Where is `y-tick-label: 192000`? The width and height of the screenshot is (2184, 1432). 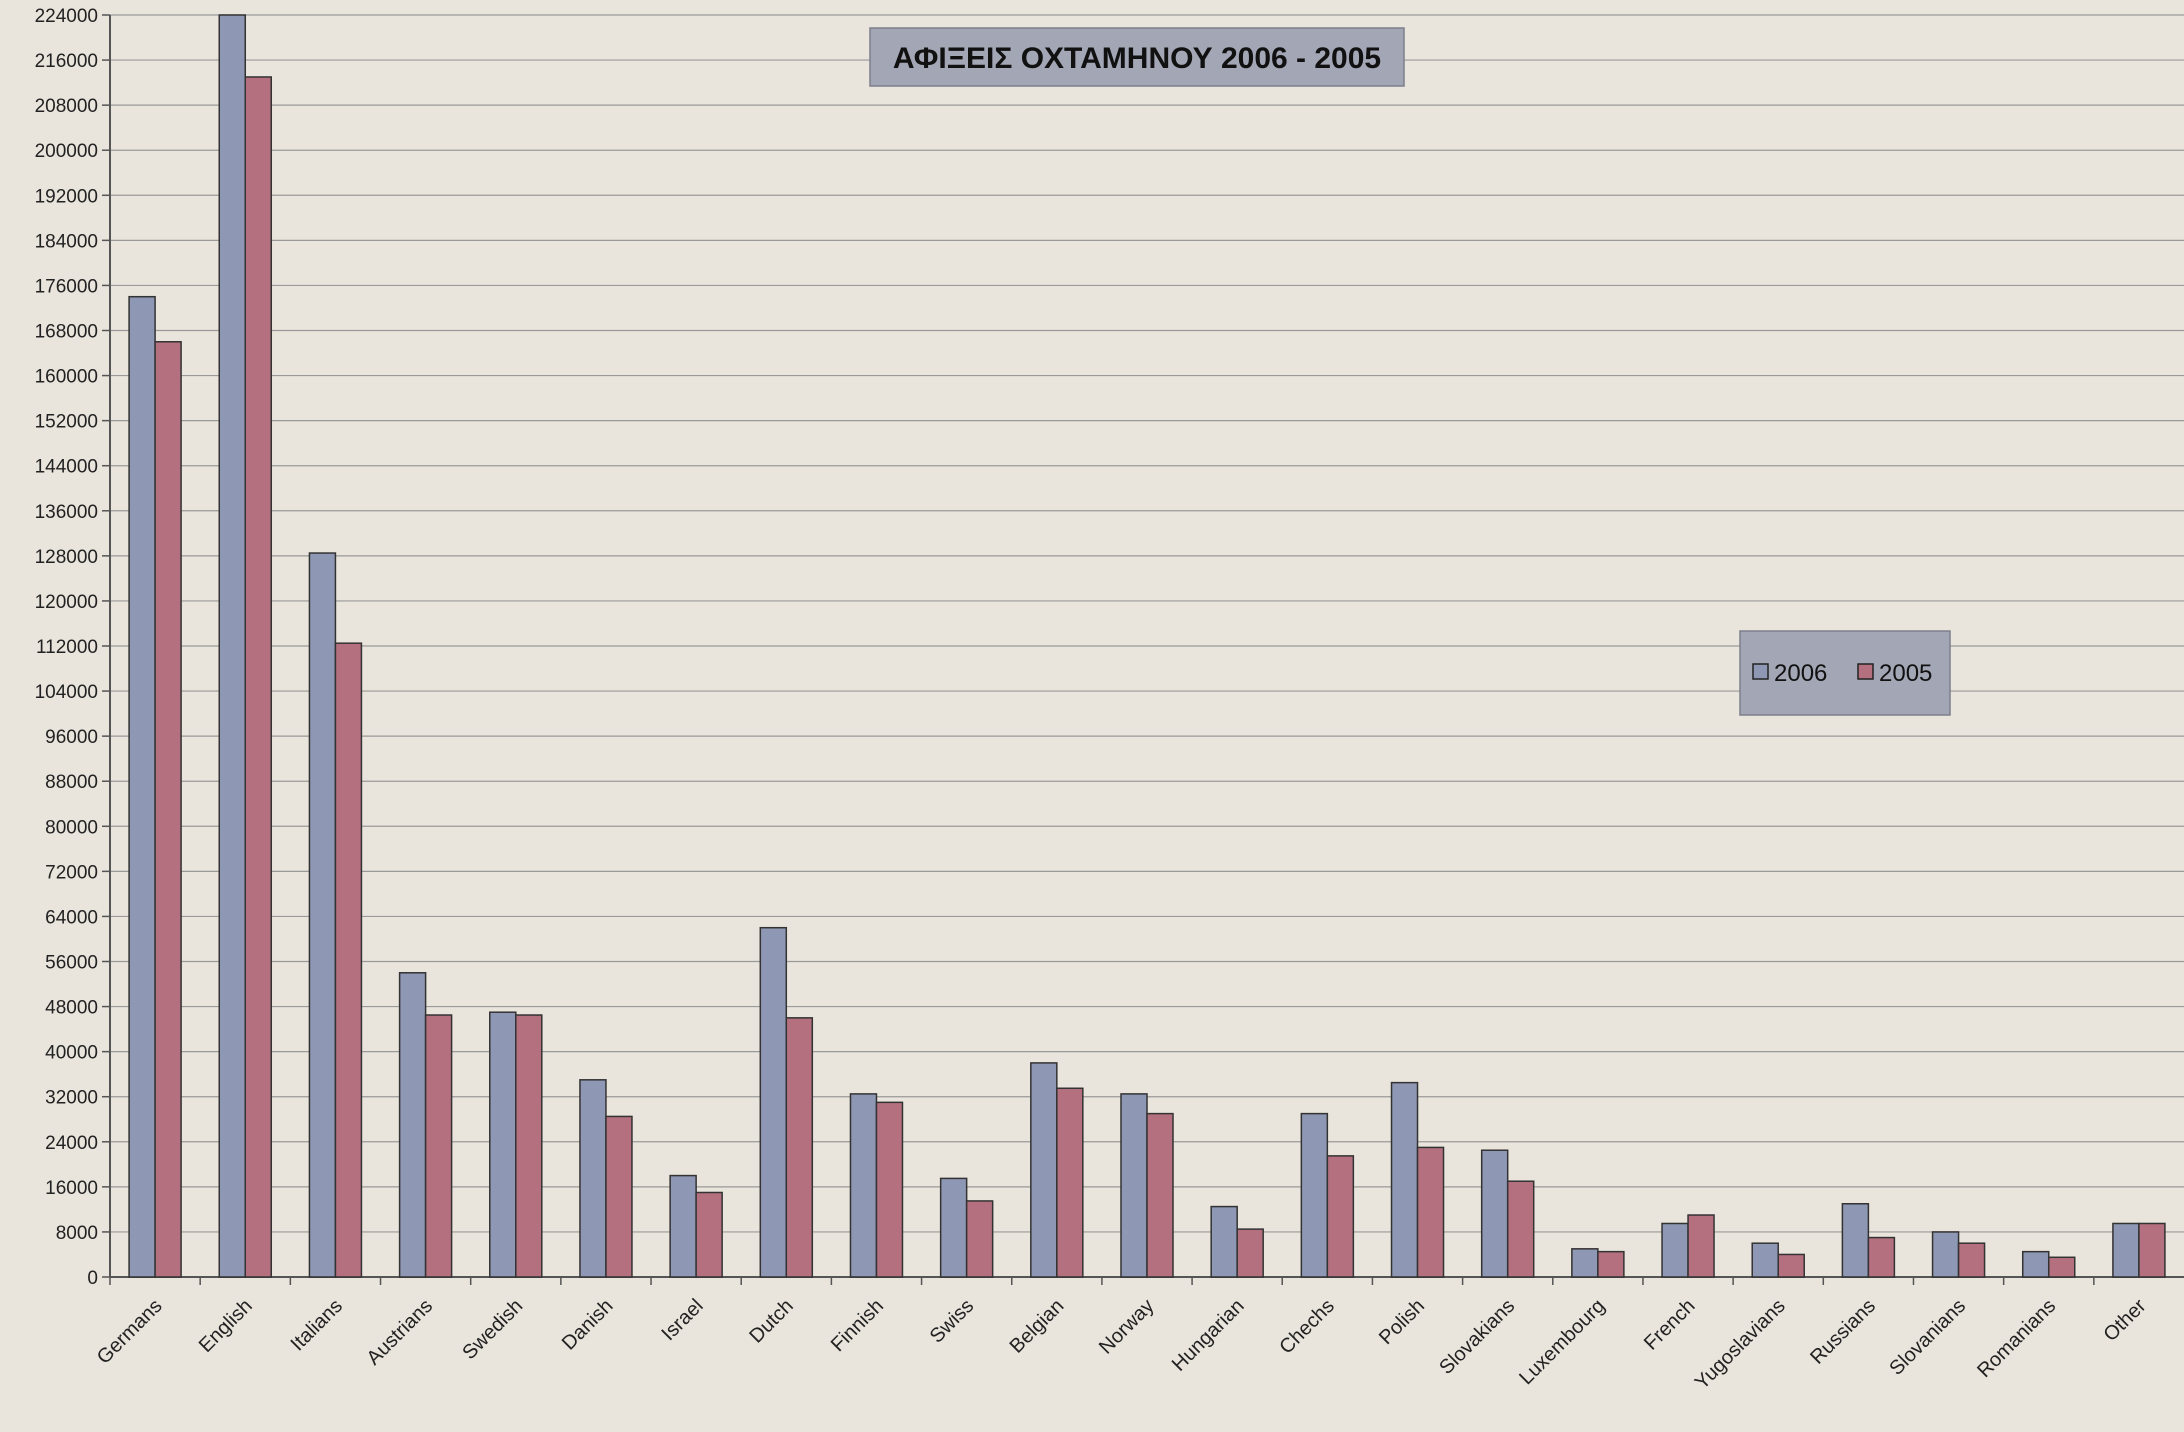 y-tick-label: 192000 is located at coordinates (66, 196).